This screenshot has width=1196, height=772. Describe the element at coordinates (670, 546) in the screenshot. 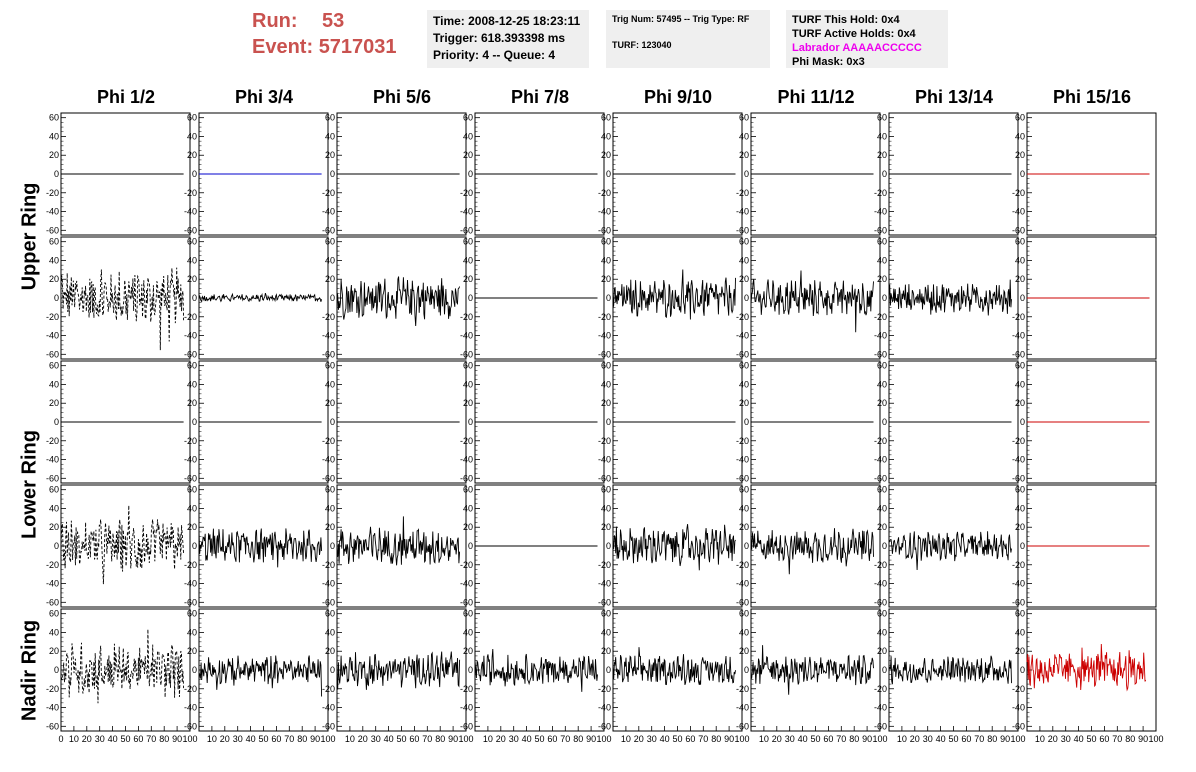

I see `waveform-panel-r4-c5: 60 40 20 0 -20 -40 -60` at that location.